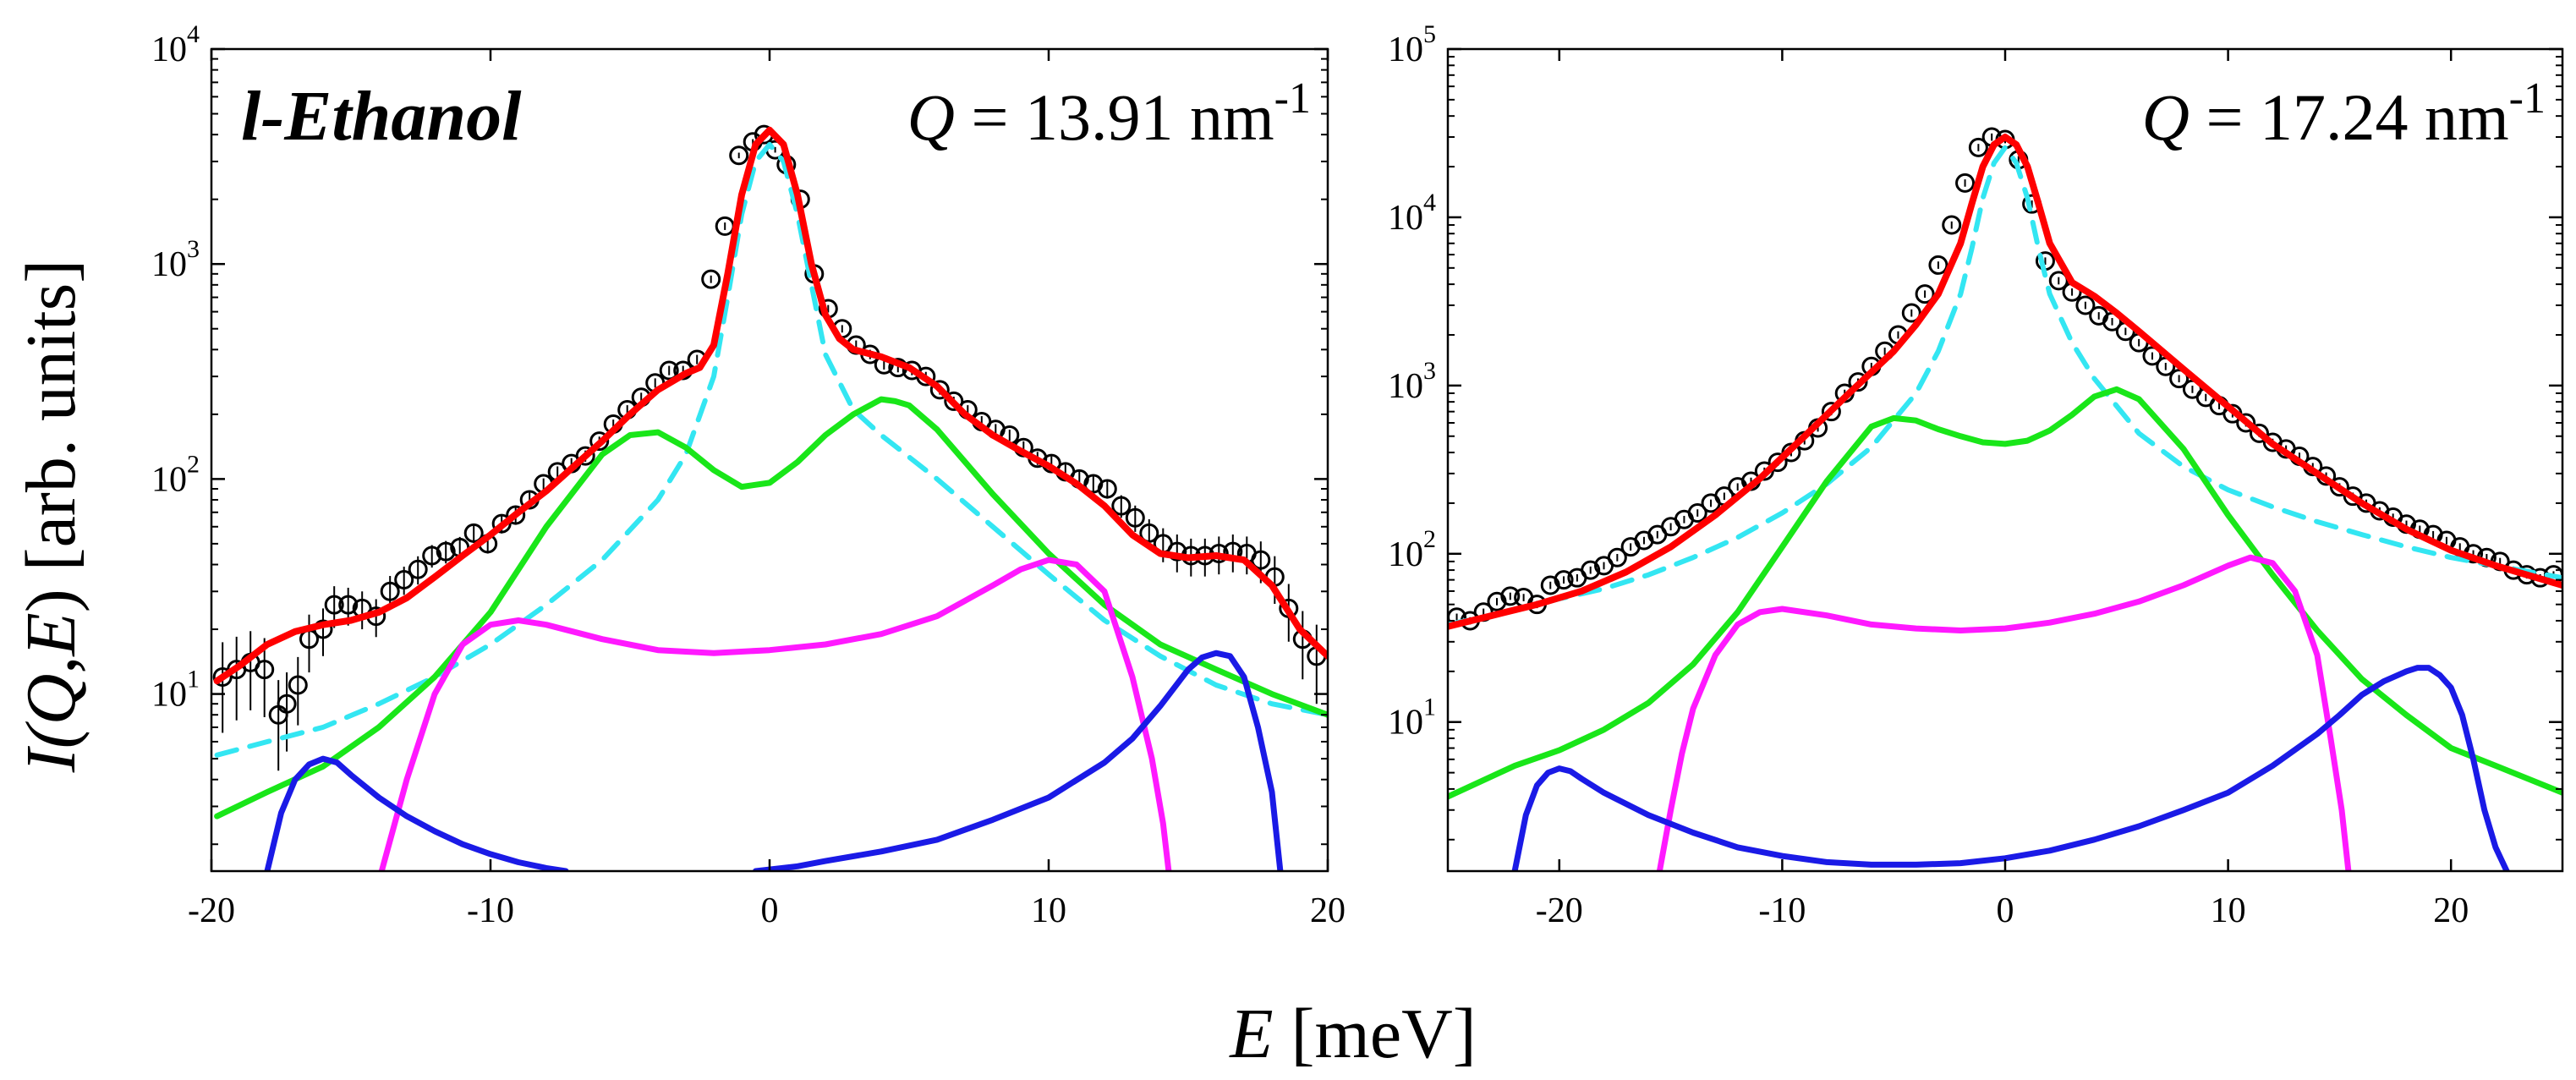 This screenshot has height=1080, width=2576. I want to click on sample-label: l-Ethanol, so click(381, 116).